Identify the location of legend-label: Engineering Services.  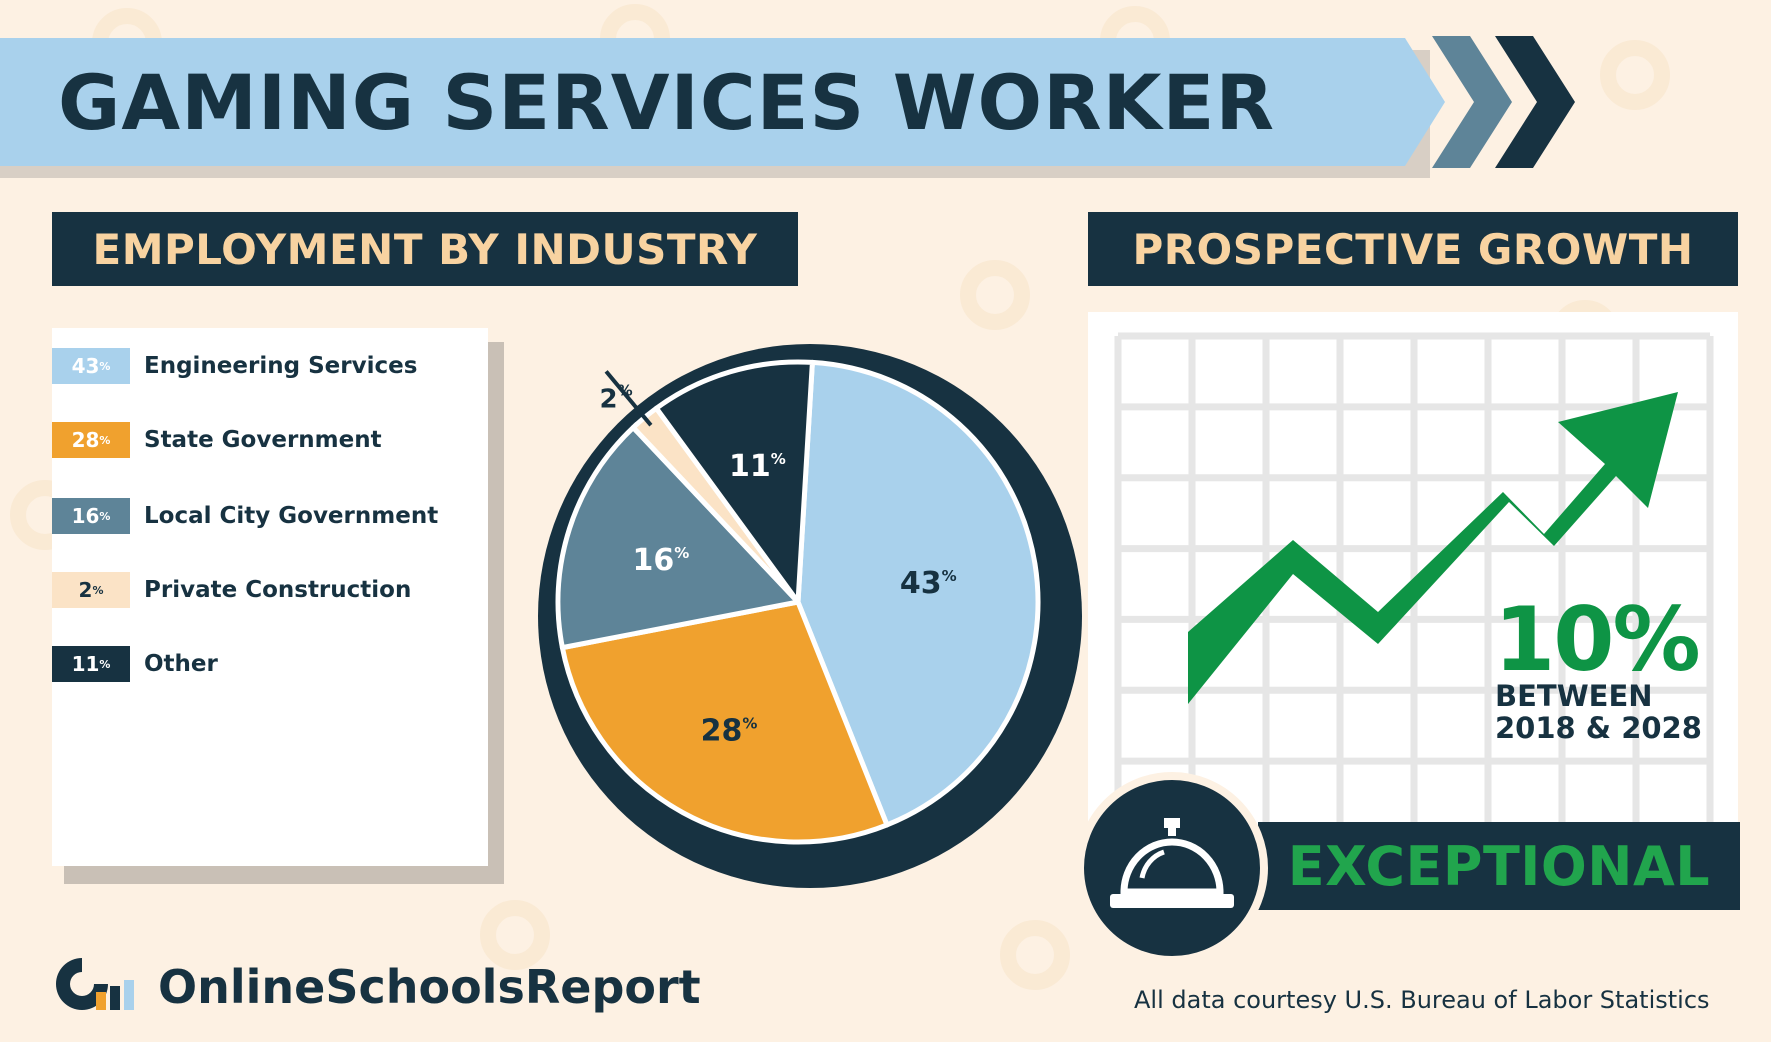
(281, 366).